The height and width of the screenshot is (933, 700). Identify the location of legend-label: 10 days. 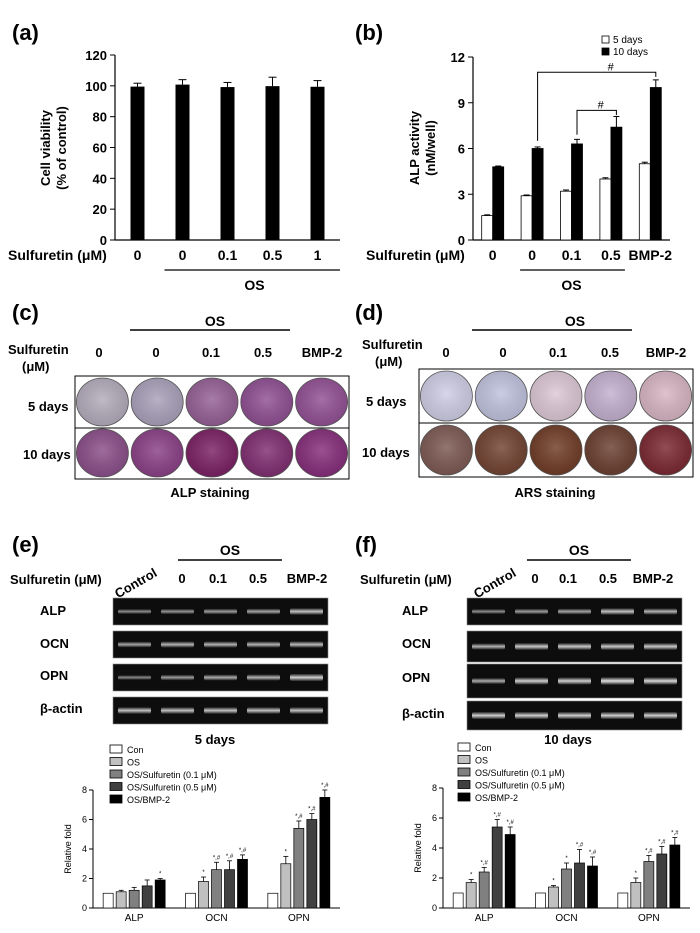
(630, 52).